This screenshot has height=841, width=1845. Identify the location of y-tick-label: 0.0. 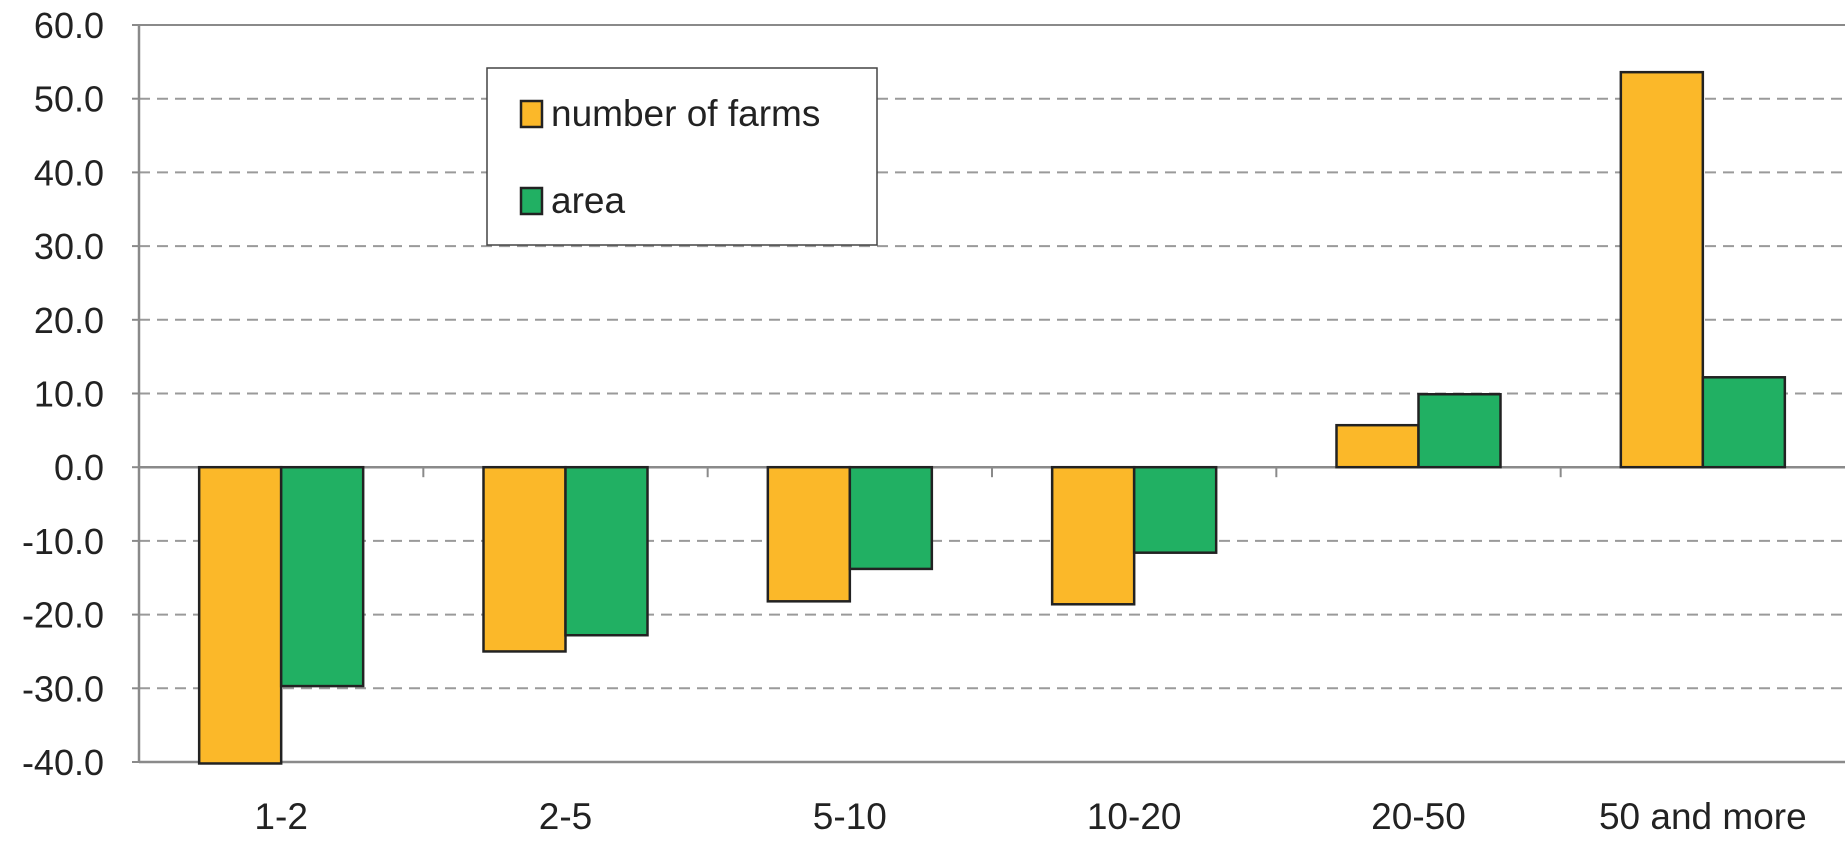
(79, 467).